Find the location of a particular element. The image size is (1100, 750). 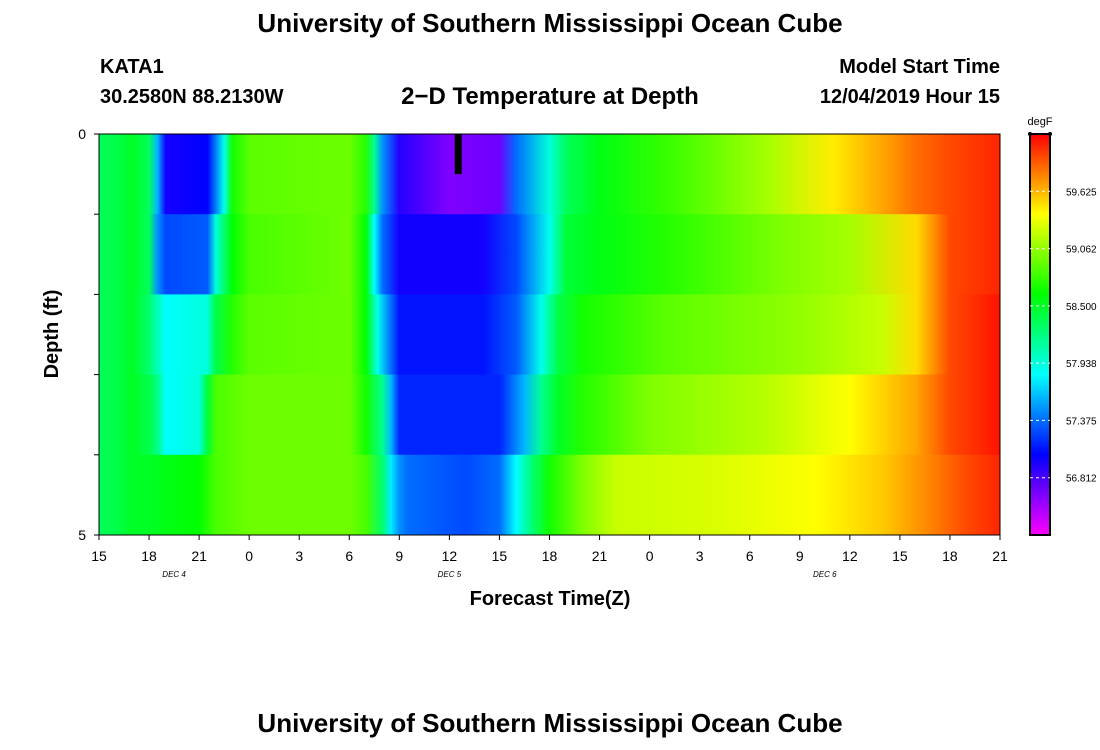

chart-title: 2−D Temperature at Depth is located at coordinates (550, 96).